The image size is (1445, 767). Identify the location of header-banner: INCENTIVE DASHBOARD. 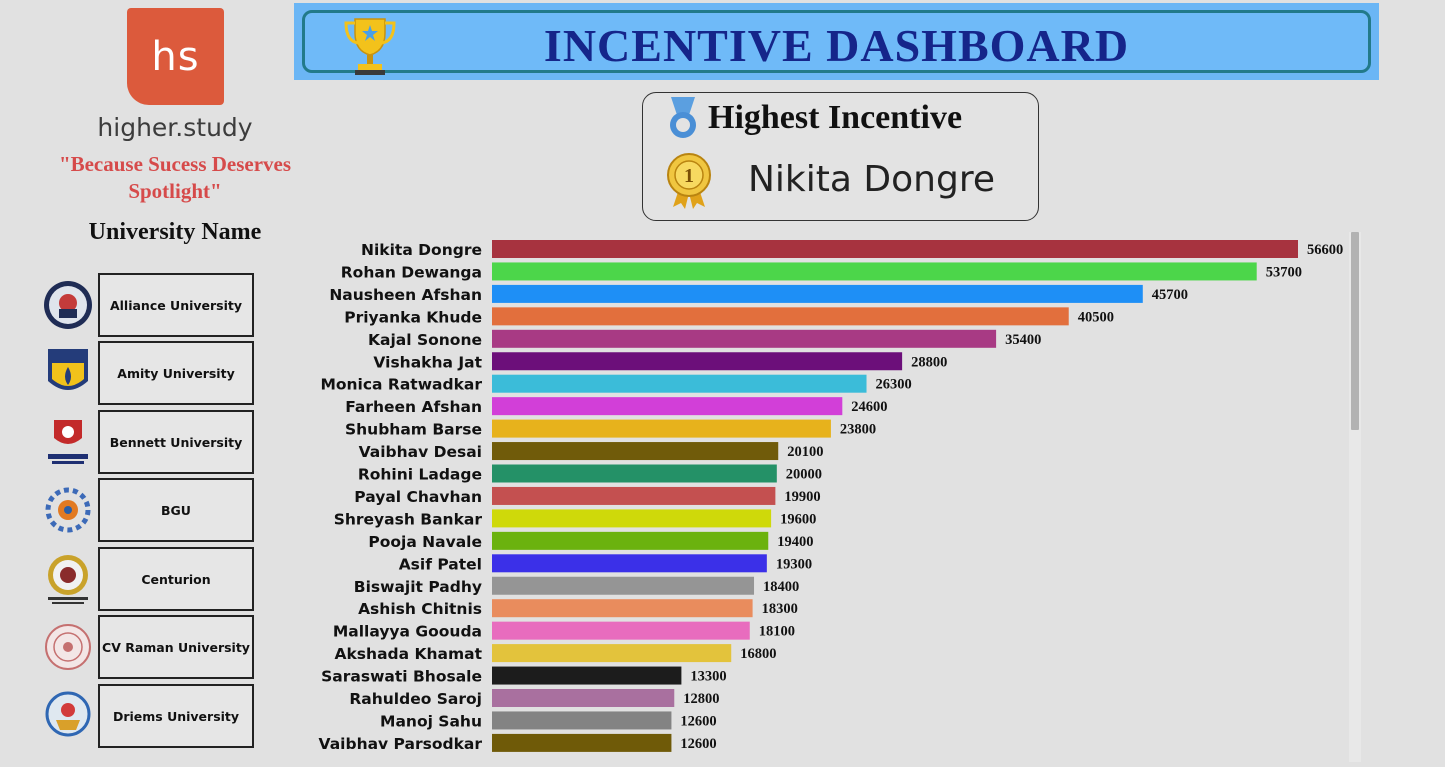
(836, 41).